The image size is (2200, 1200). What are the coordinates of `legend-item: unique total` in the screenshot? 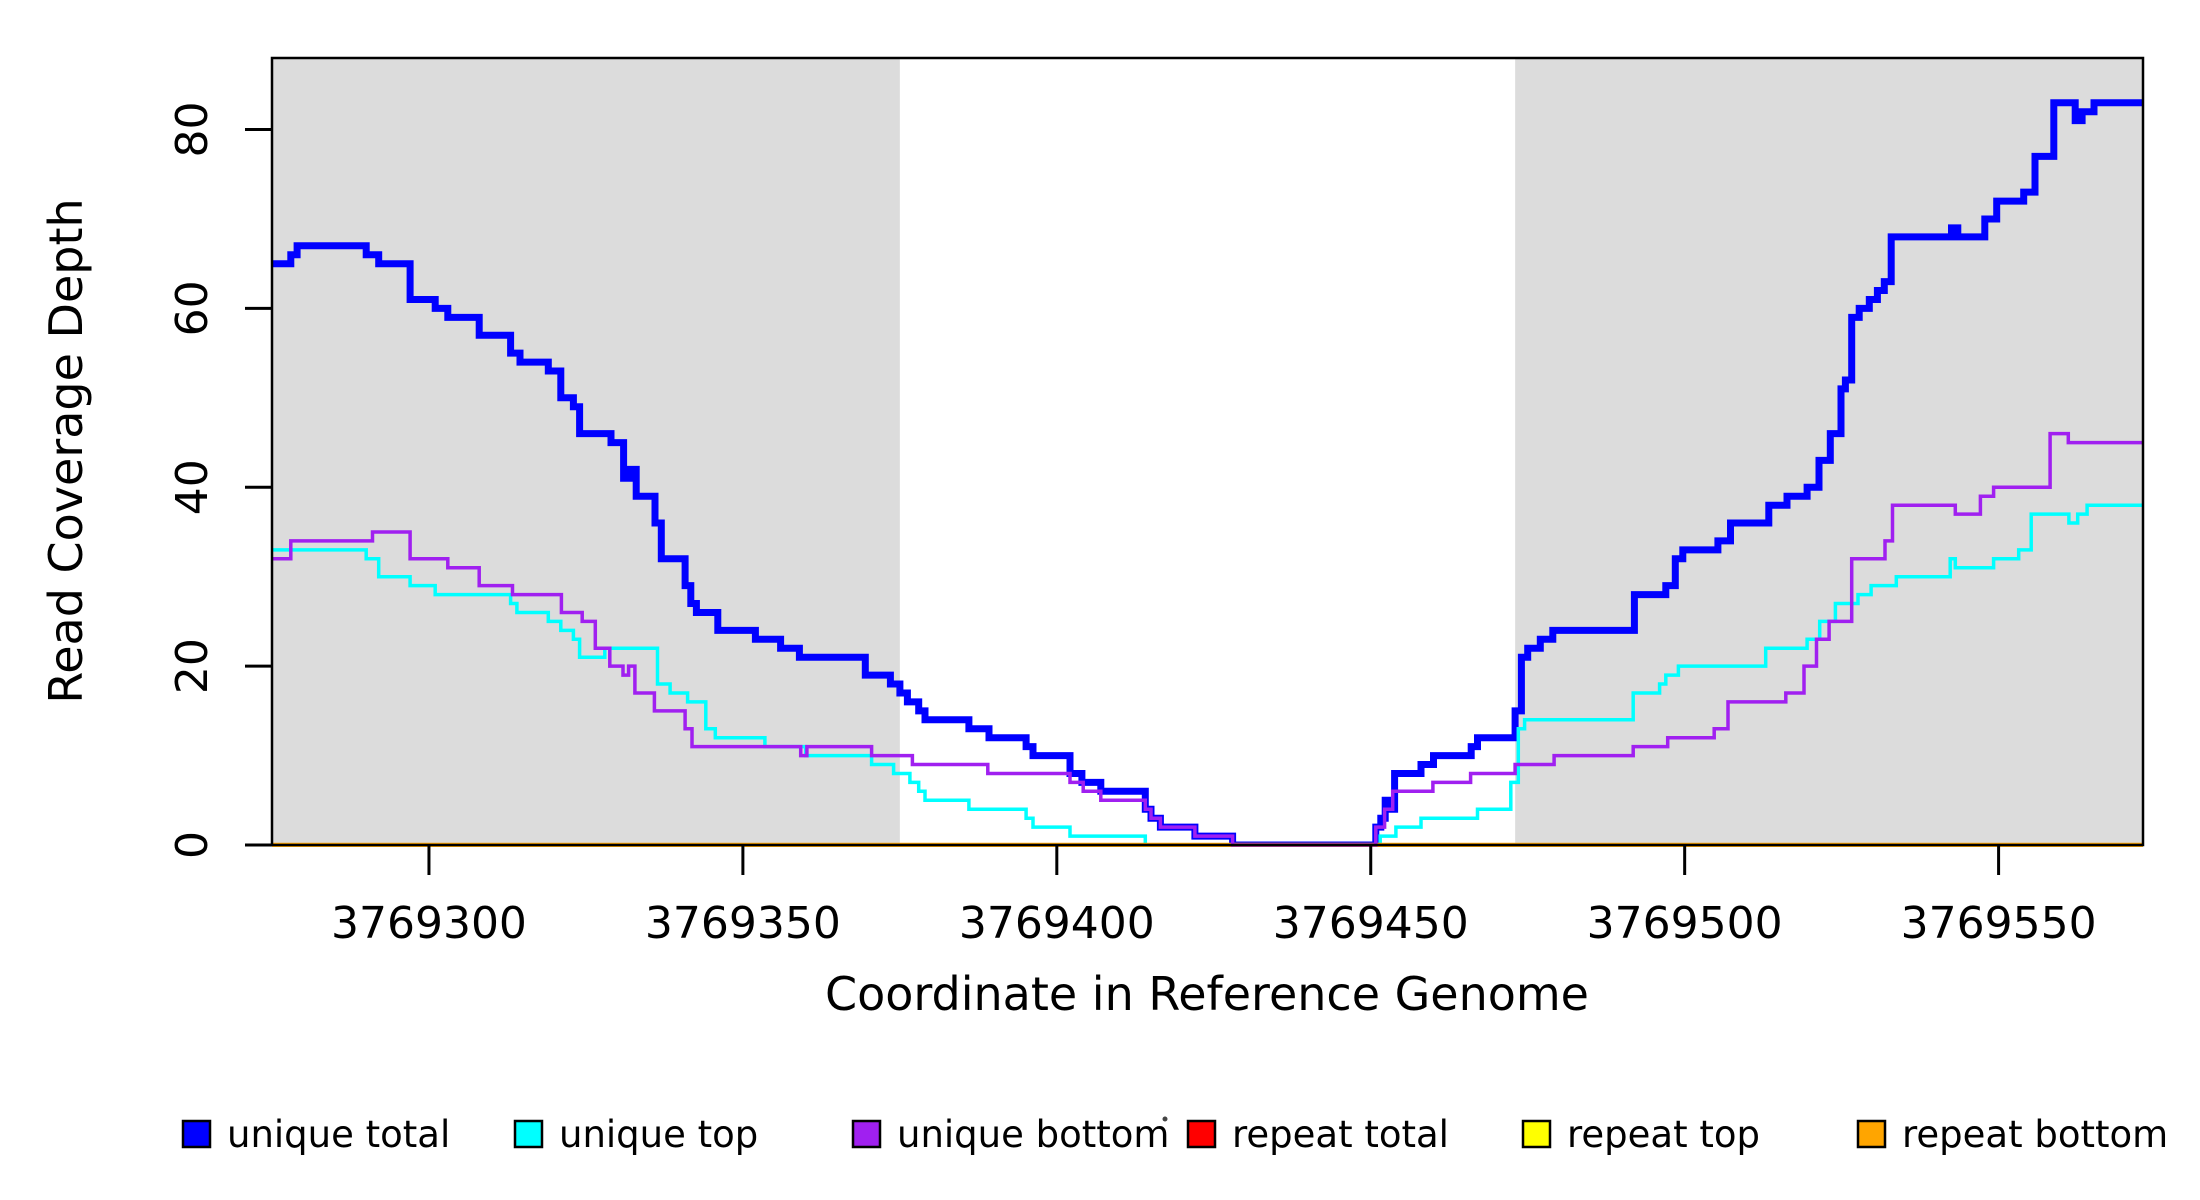 It's located at (315, 1134).